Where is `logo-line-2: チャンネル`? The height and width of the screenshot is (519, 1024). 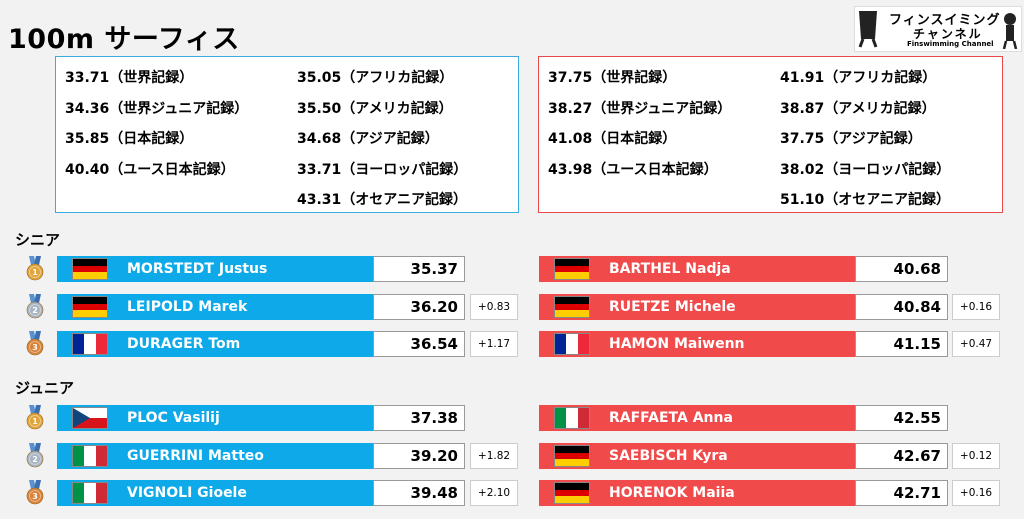
logo-line-2: チャンネル is located at coordinates (948, 34).